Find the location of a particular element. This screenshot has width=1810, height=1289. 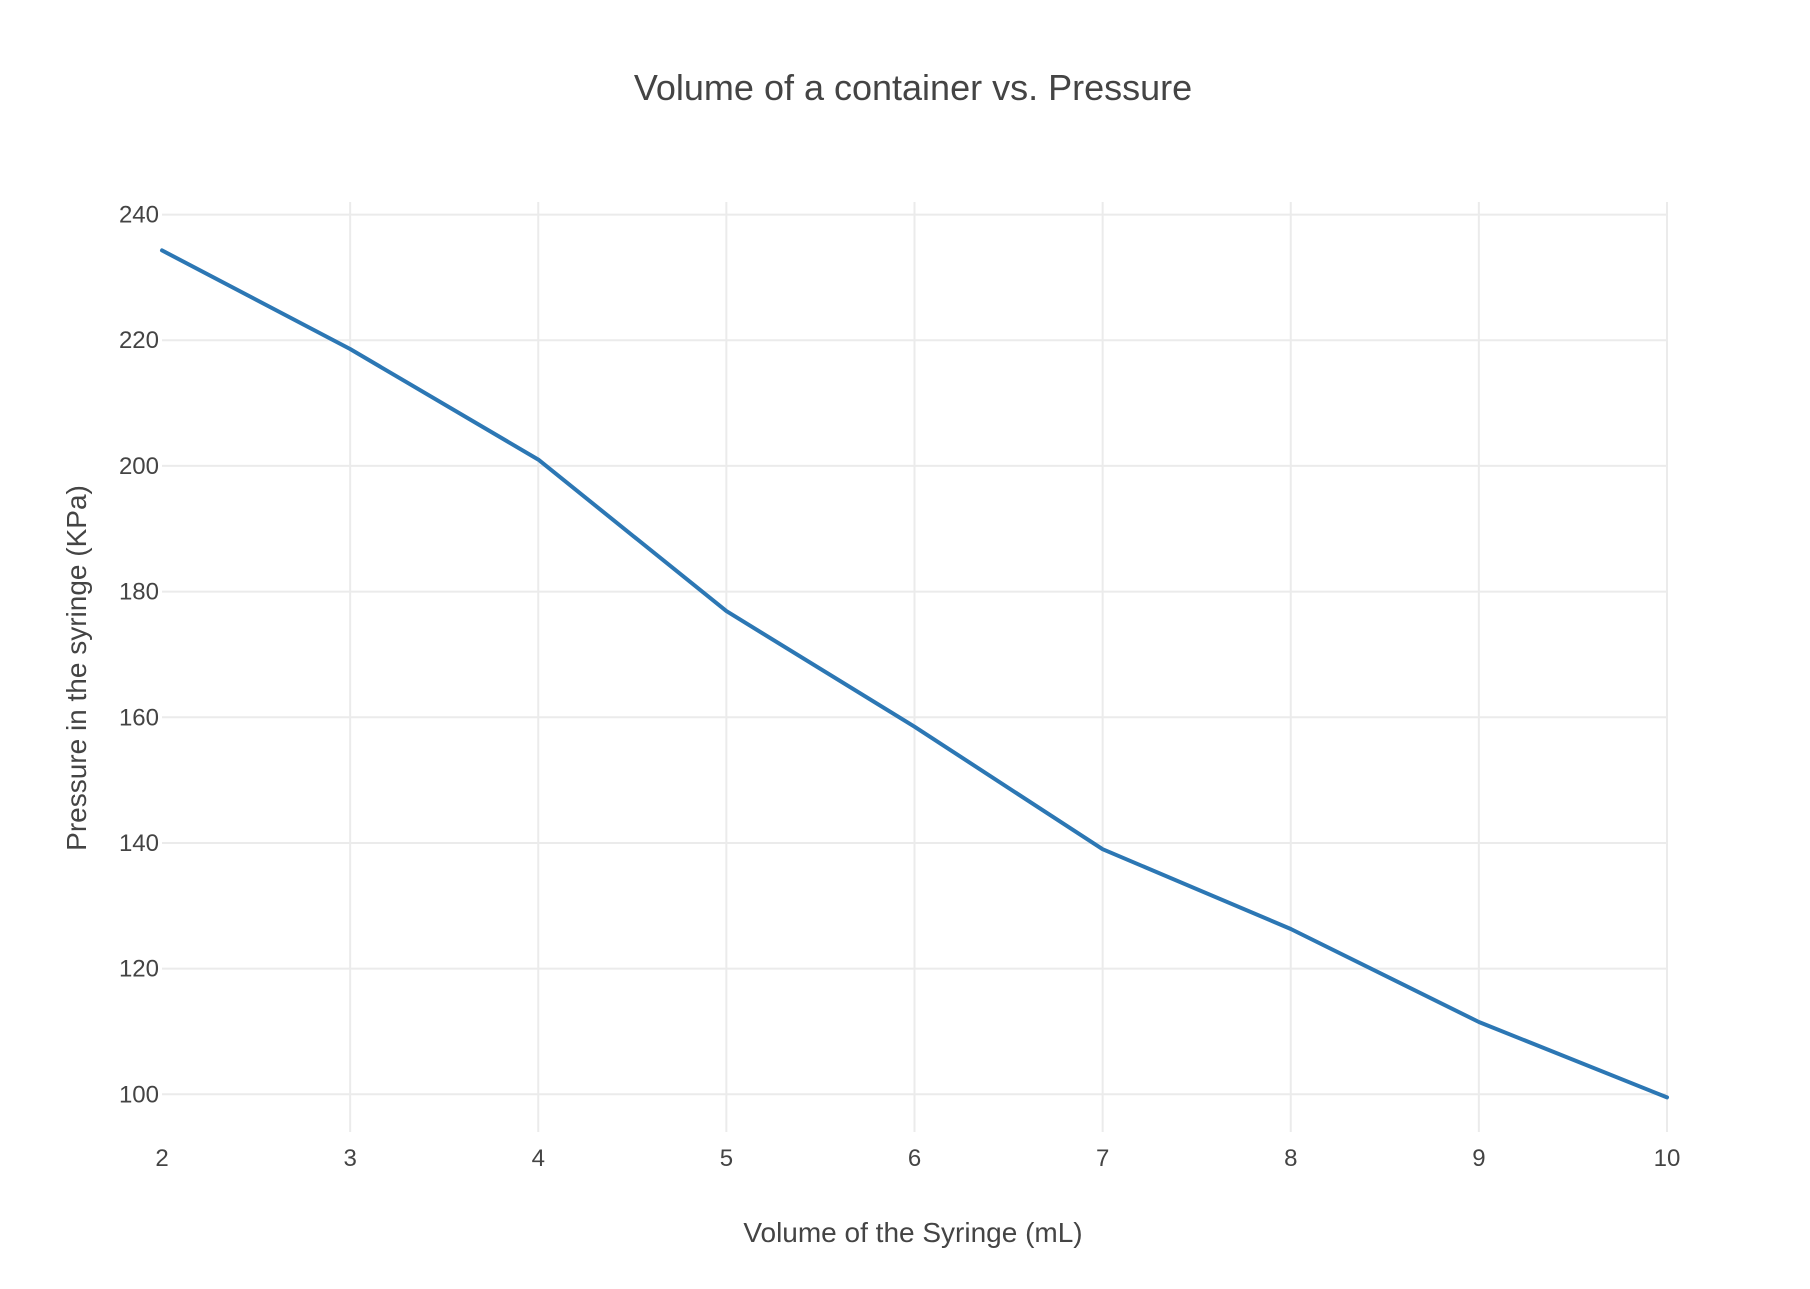

y-tick-label: 200 is located at coordinates (139, 466).